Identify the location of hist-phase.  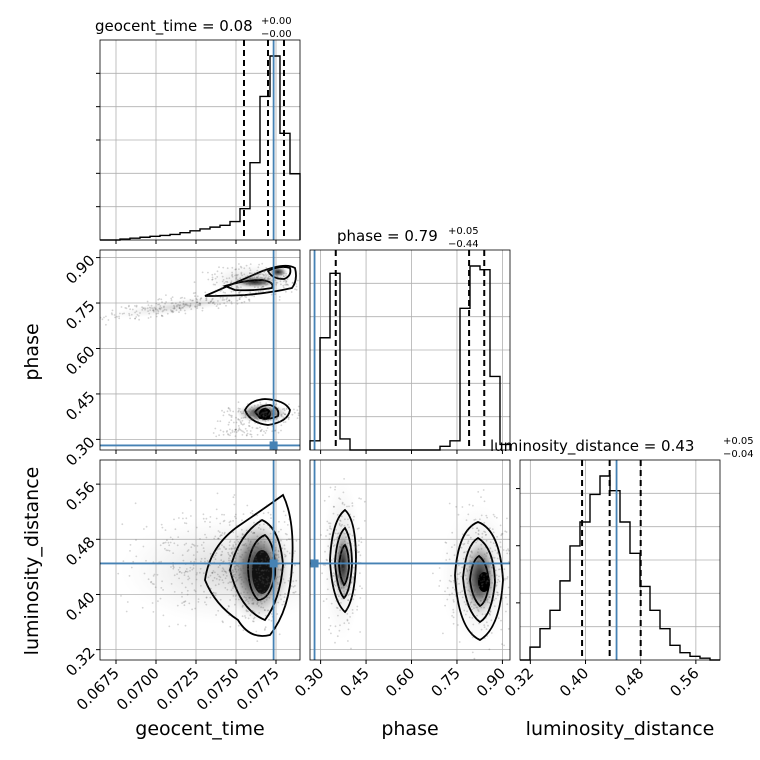
(410, 358).